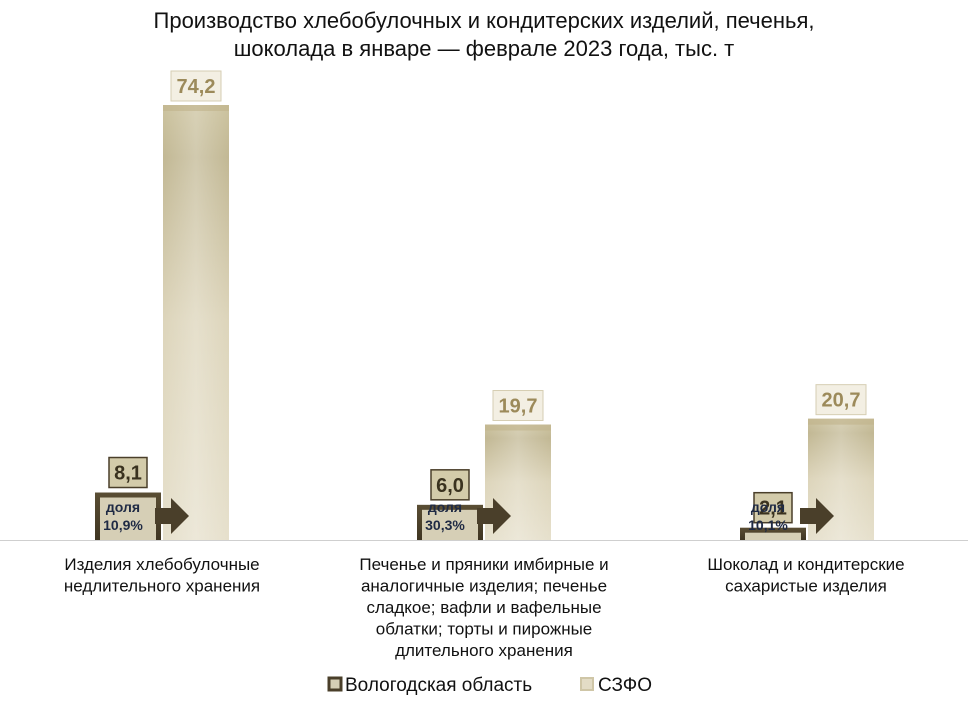  I want to click on data-label-szfo: 19,7, so click(518, 407).